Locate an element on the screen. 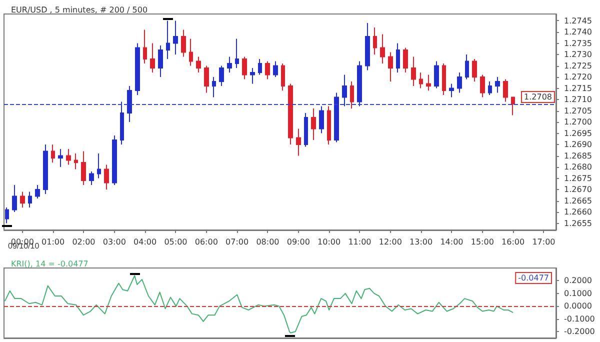  x-tick-label: 09:00 is located at coordinates (298, 242).